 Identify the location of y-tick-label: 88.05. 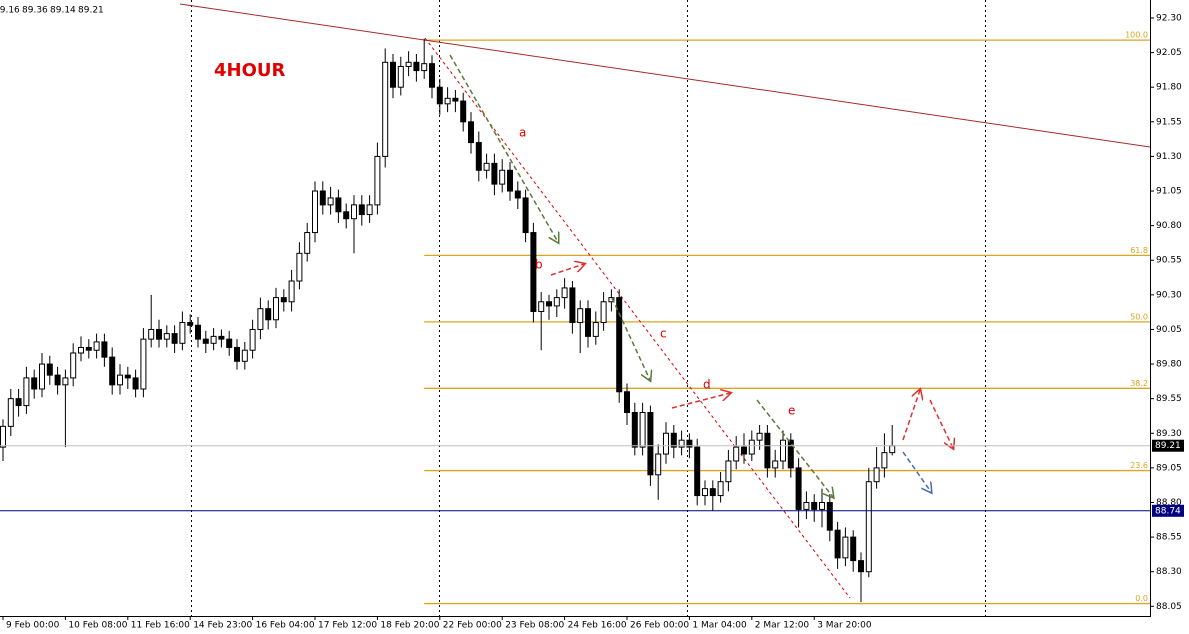
(1169, 607).